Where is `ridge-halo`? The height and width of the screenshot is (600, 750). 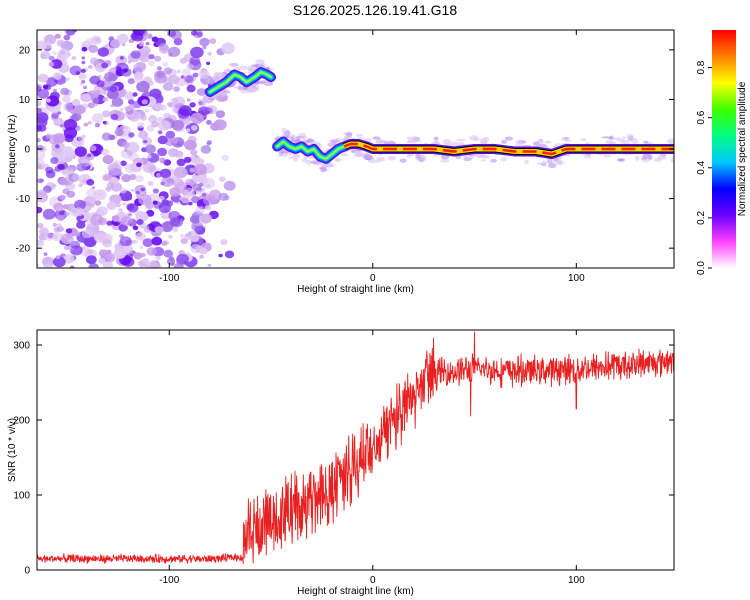
ridge-halo is located at coordinates (439, 116).